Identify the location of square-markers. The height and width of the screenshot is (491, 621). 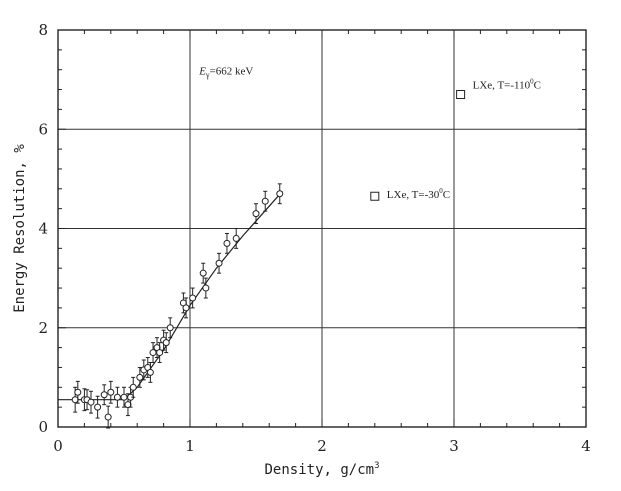
(418, 145).